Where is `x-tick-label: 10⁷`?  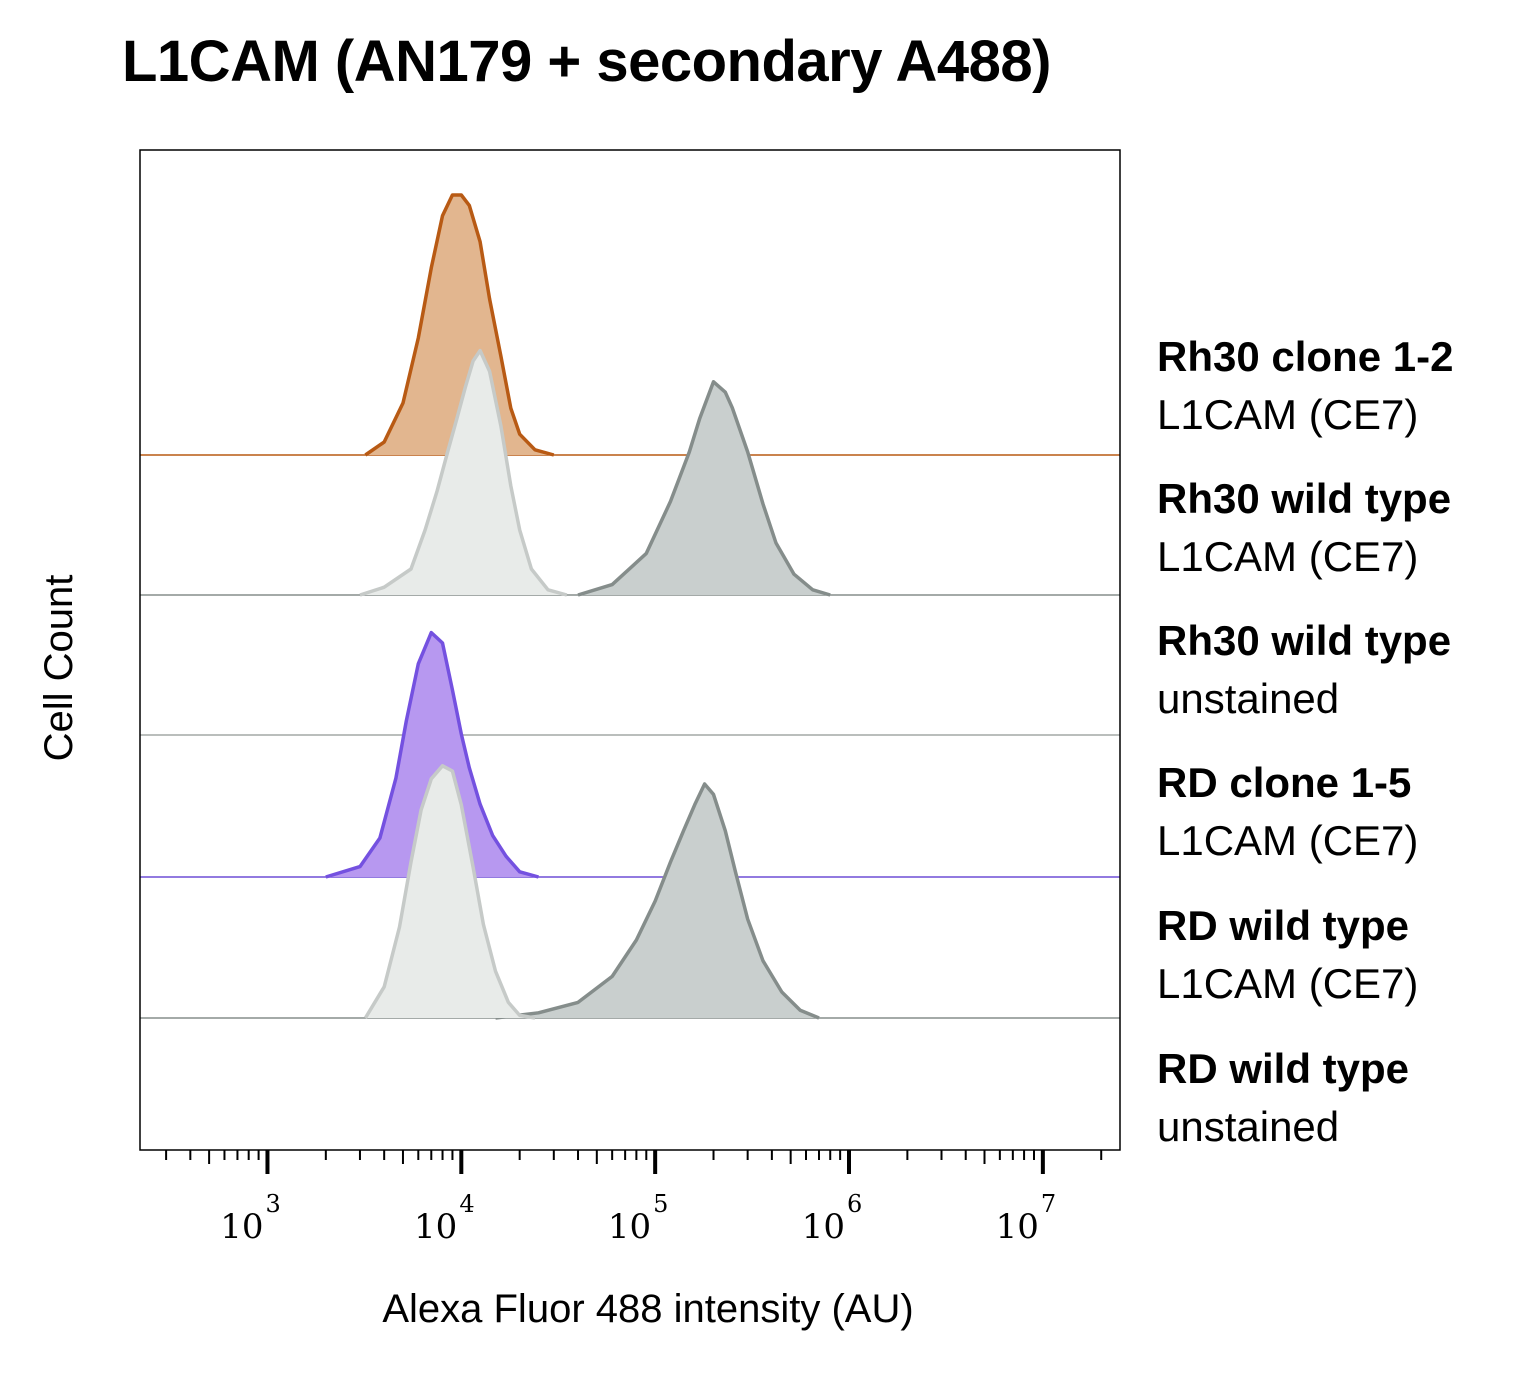 x-tick-label: 10⁷ is located at coordinates (1026, 1218).